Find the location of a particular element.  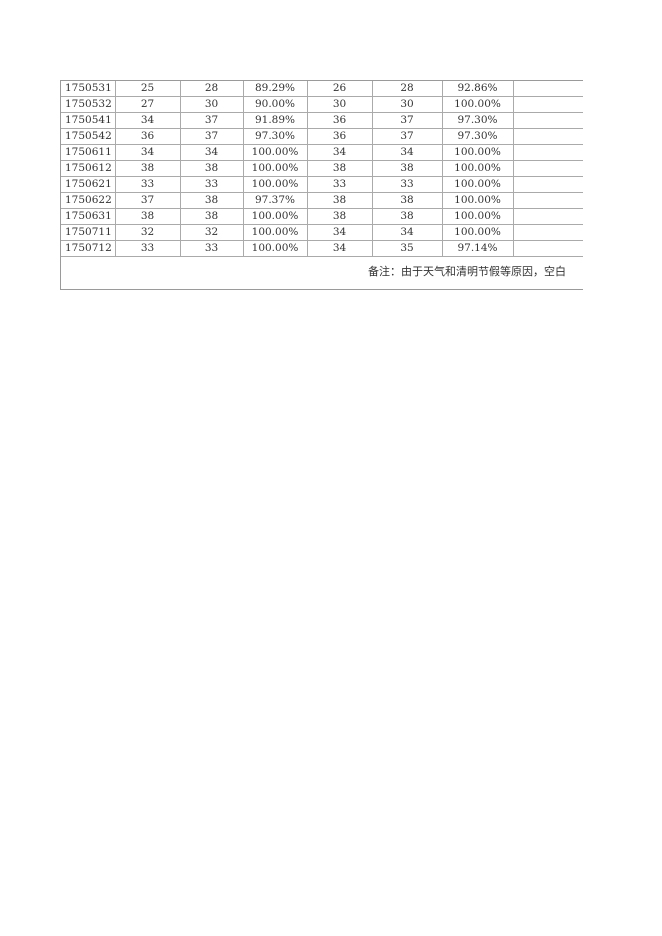

table-cell: 90.00% is located at coordinates (275, 104).